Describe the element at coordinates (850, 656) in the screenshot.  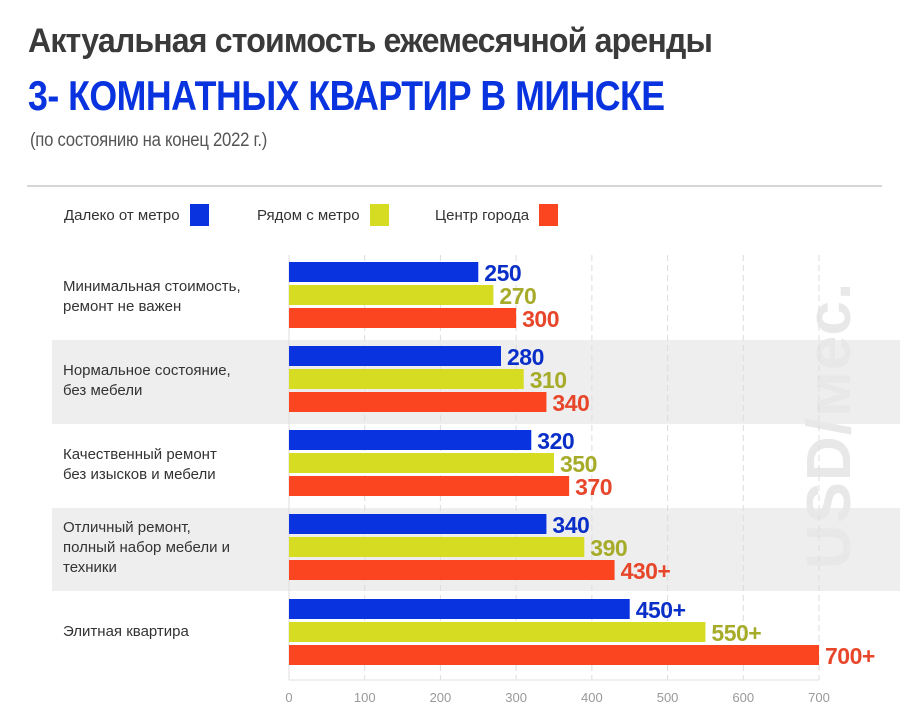
I see `data-label: 700+` at that location.